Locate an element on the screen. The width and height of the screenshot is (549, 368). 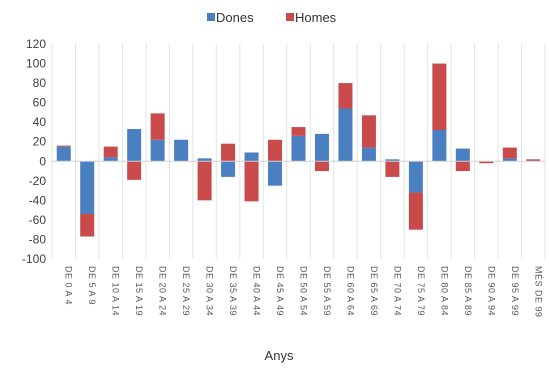
legend-label-dones: Dones is located at coordinates (235, 17).